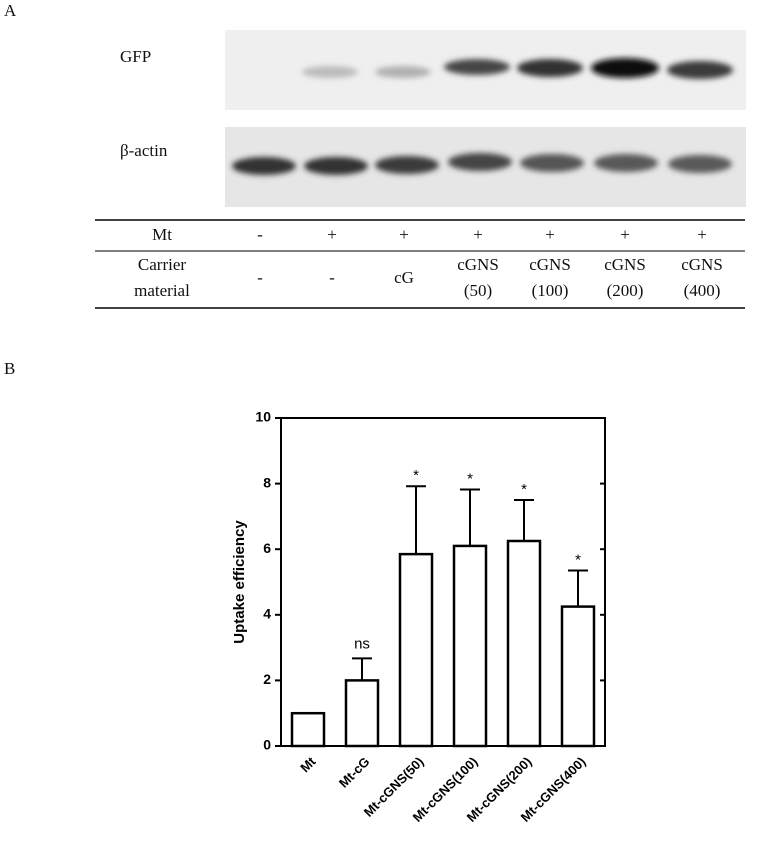  Describe the element at coordinates (144, 150) in the screenshot. I see `blot-label: β-actin` at that location.